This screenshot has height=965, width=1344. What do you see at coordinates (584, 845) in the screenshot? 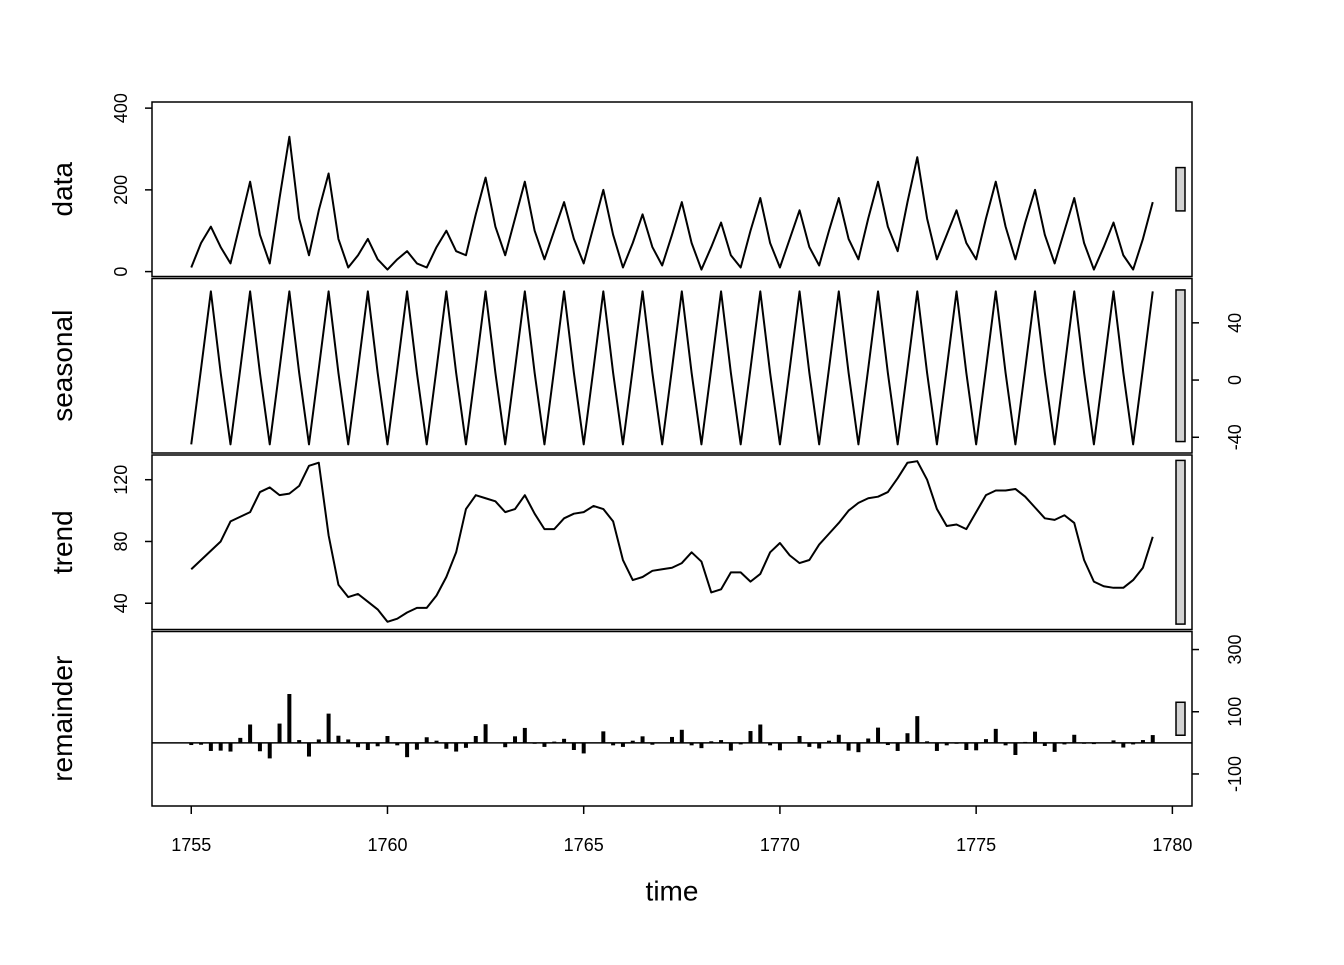
I see `x-tick-label: 1765` at bounding box center [584, 845].